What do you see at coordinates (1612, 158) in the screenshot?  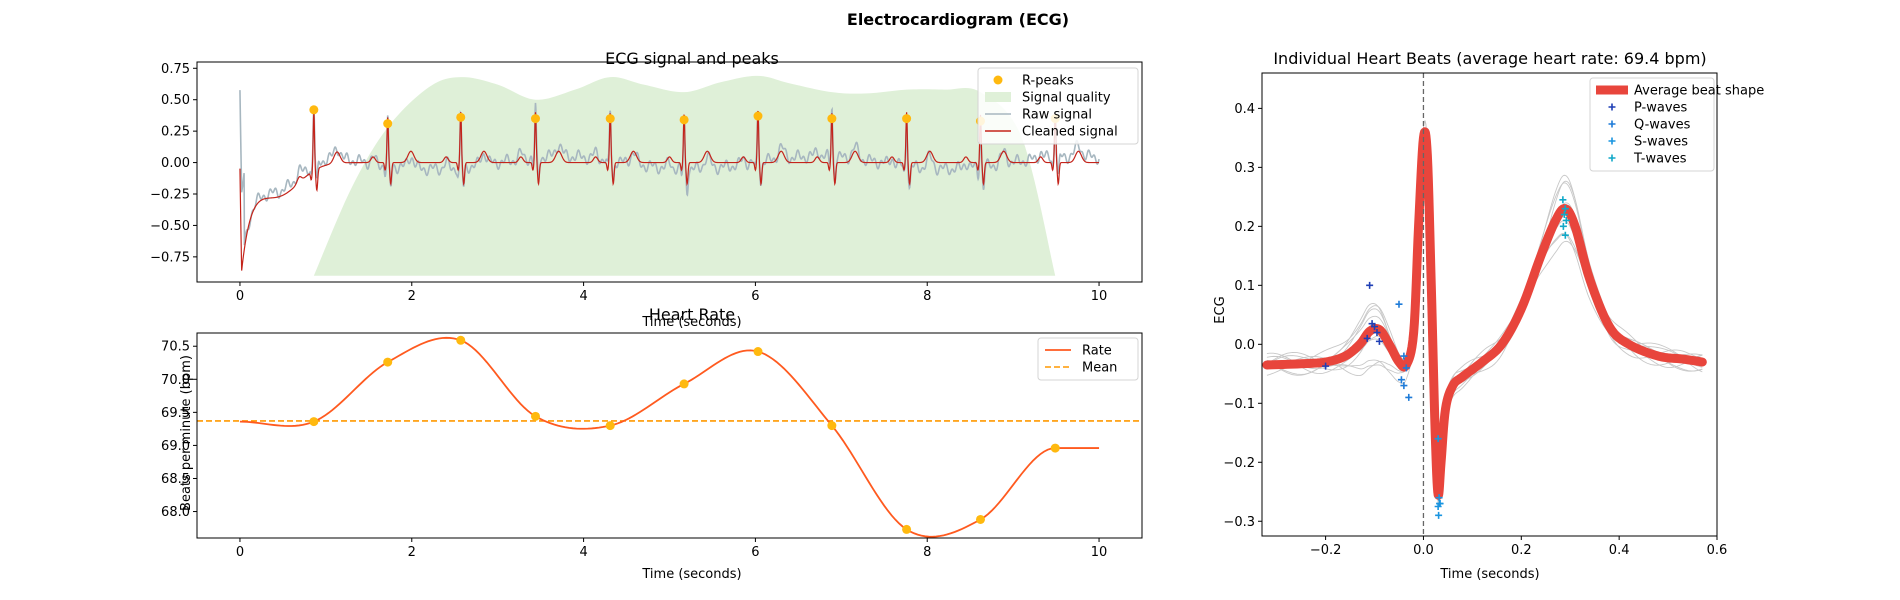 I see `legend-t-wave-symbol` at bounding box center [1612, 158].